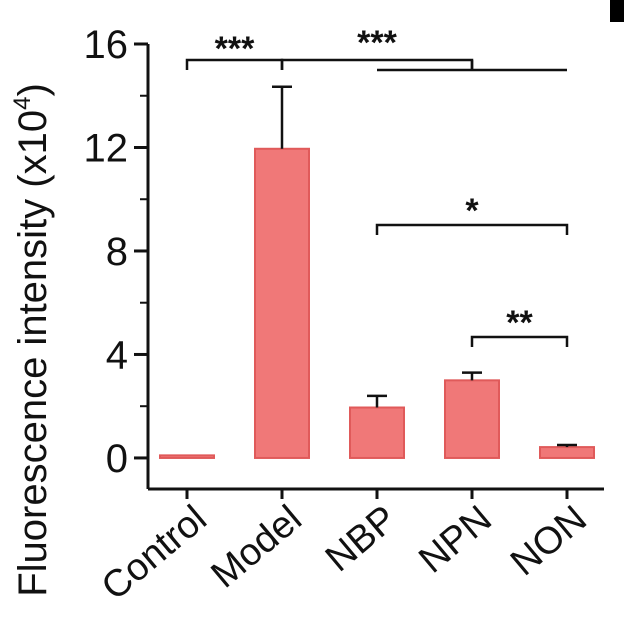 Image resolution: width=624 pixels, height=638 pixels. What do you see at coordinates (617, 11) in the screenshot?
I see `panel-corner-mark` at bounding box center [617, 11].